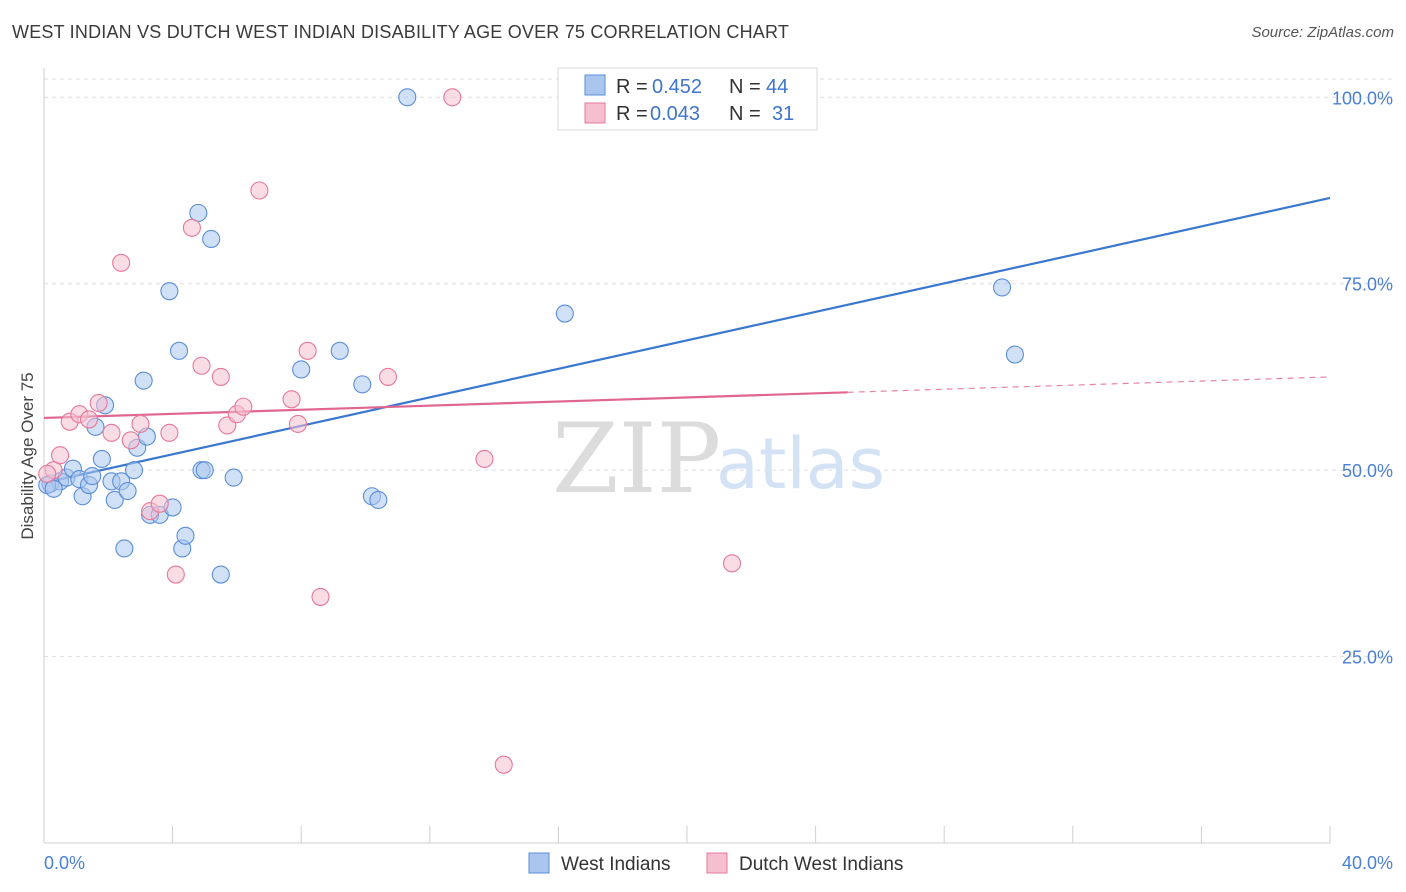  I want to click on series-name-west-indians: West Indians, so click(615, 864).